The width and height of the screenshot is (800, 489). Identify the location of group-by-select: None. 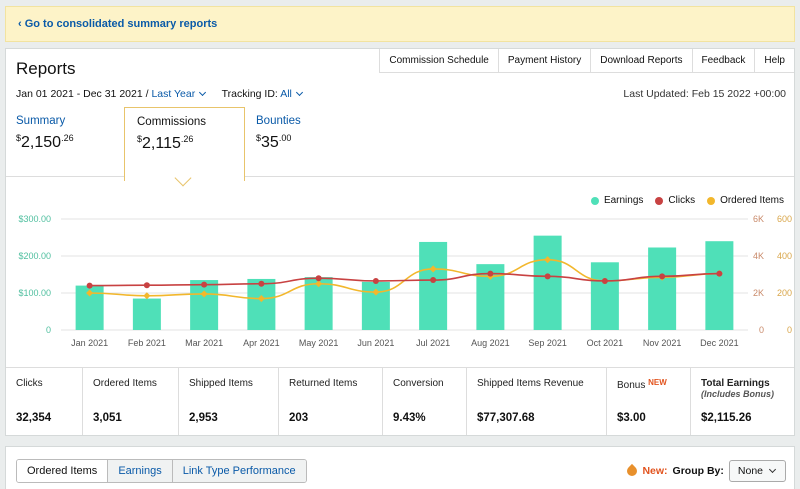
(757, 471).